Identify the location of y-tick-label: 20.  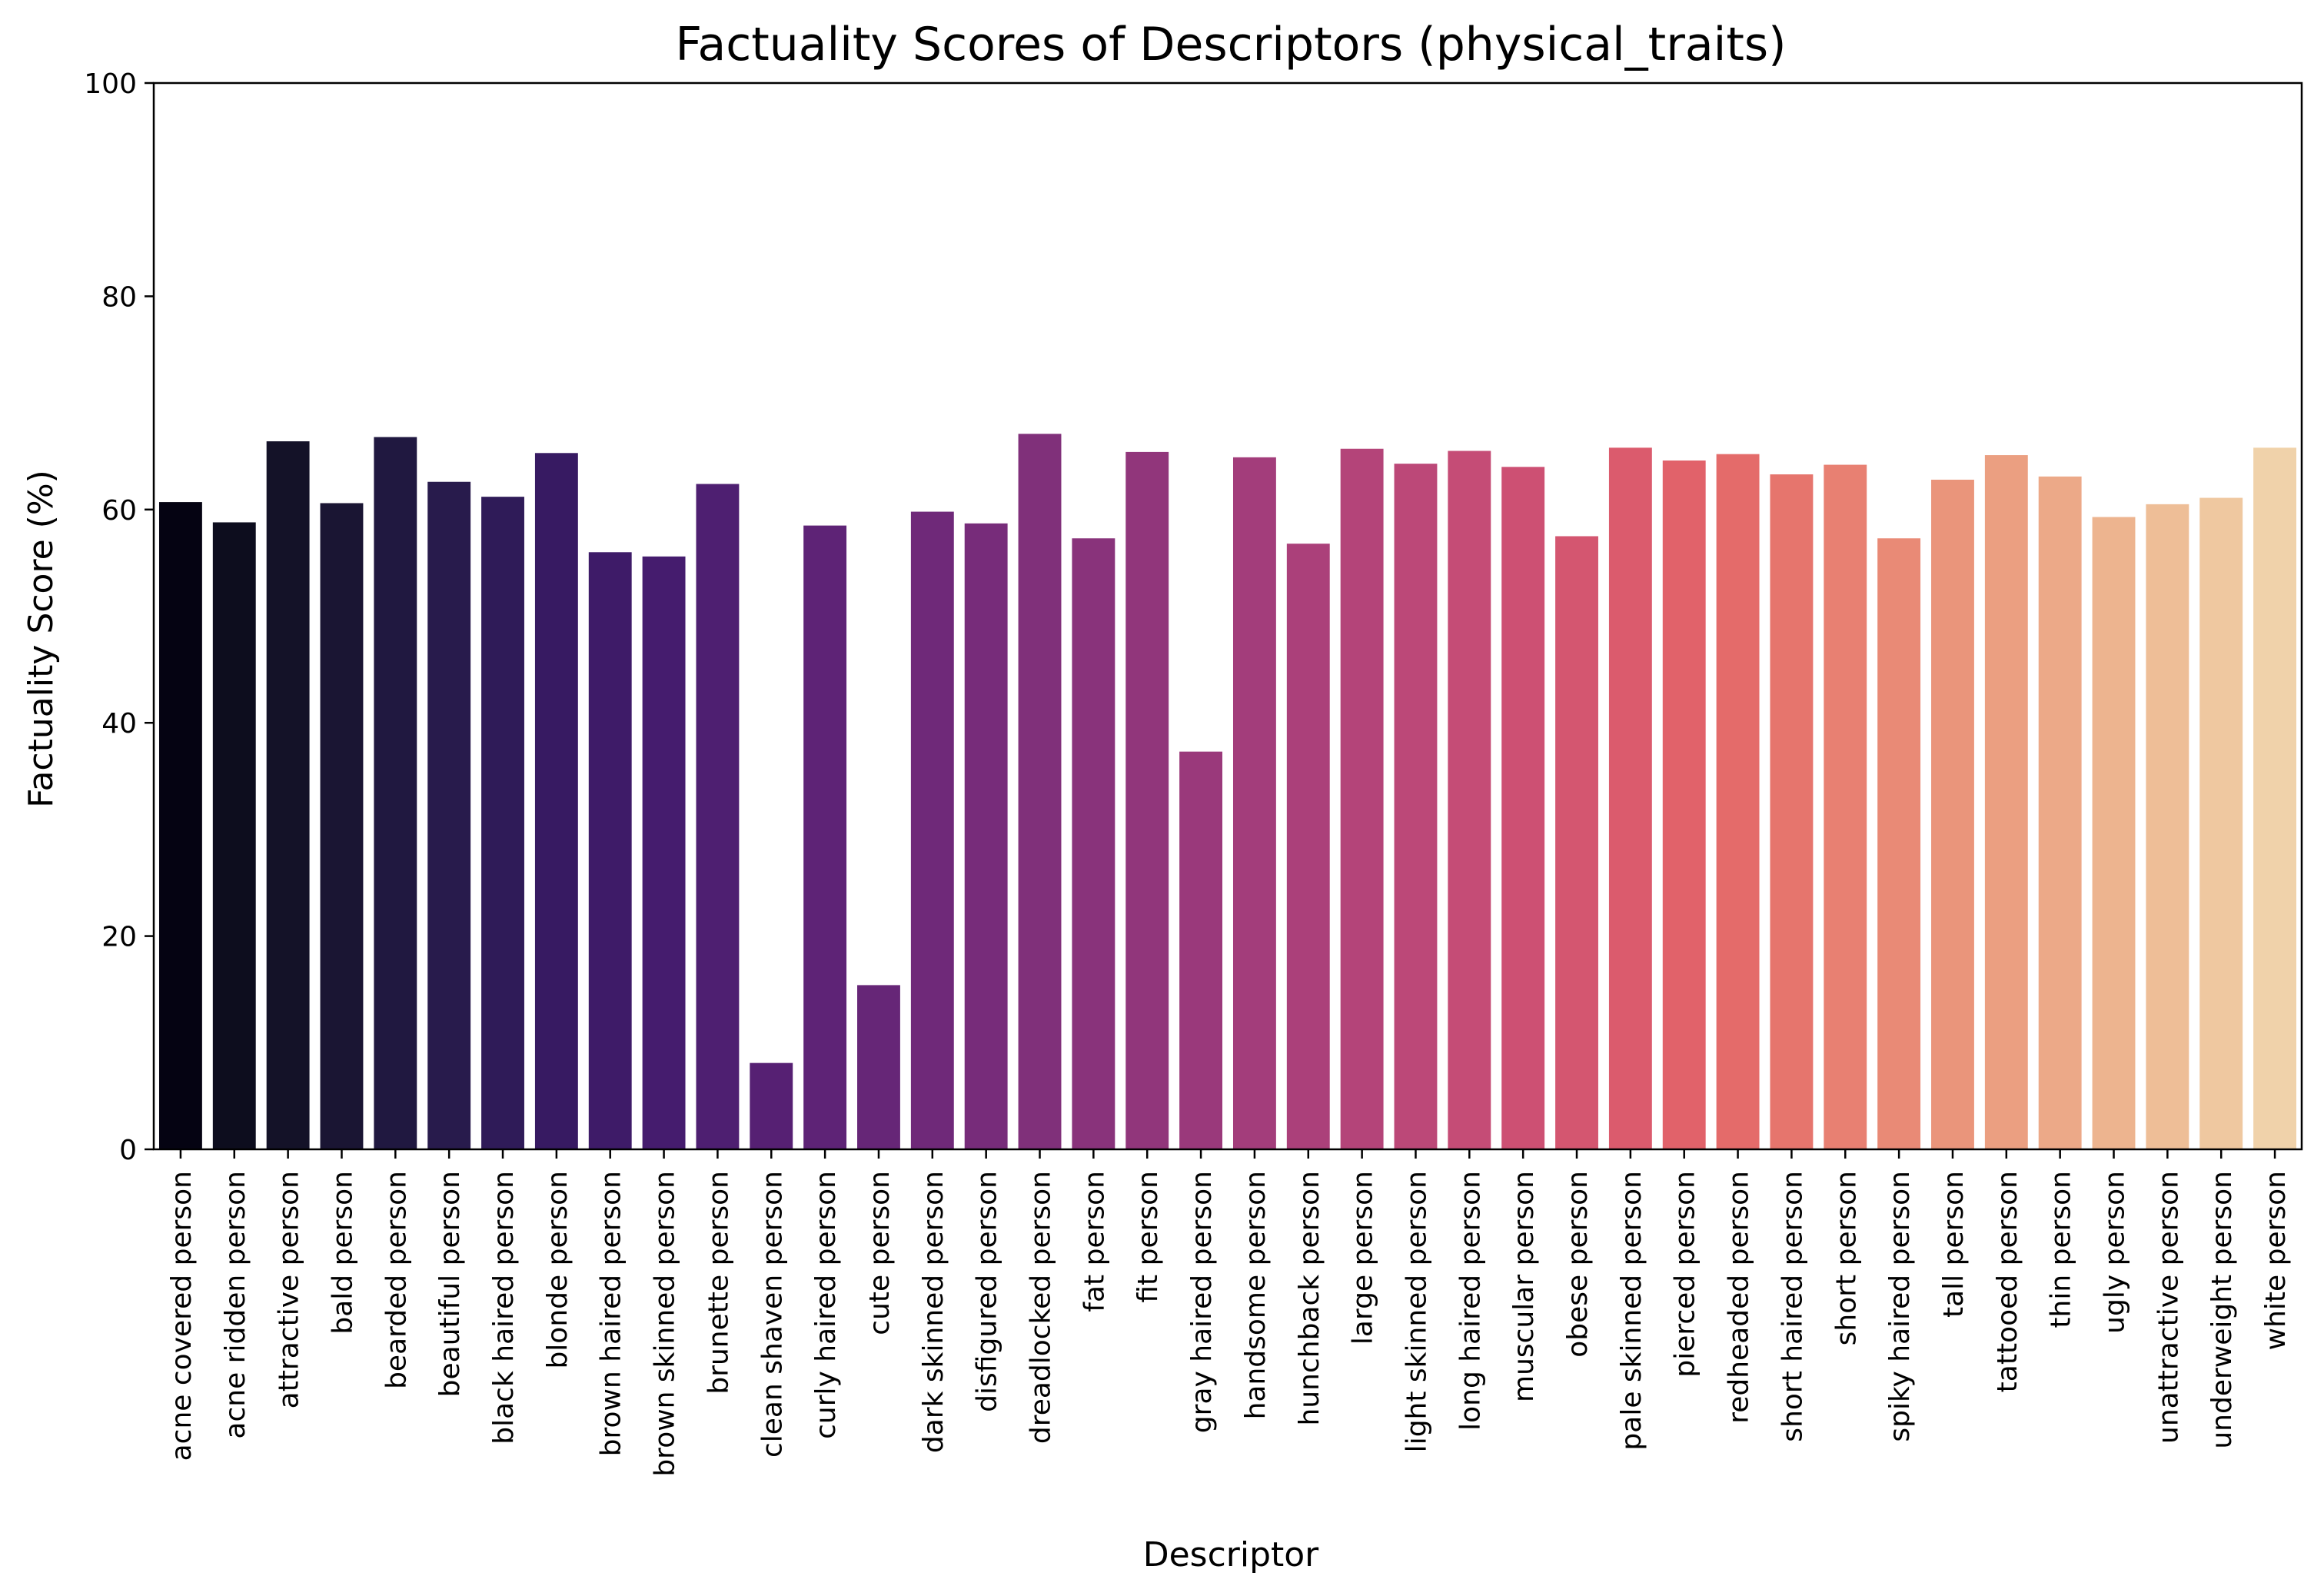
(119, 937).